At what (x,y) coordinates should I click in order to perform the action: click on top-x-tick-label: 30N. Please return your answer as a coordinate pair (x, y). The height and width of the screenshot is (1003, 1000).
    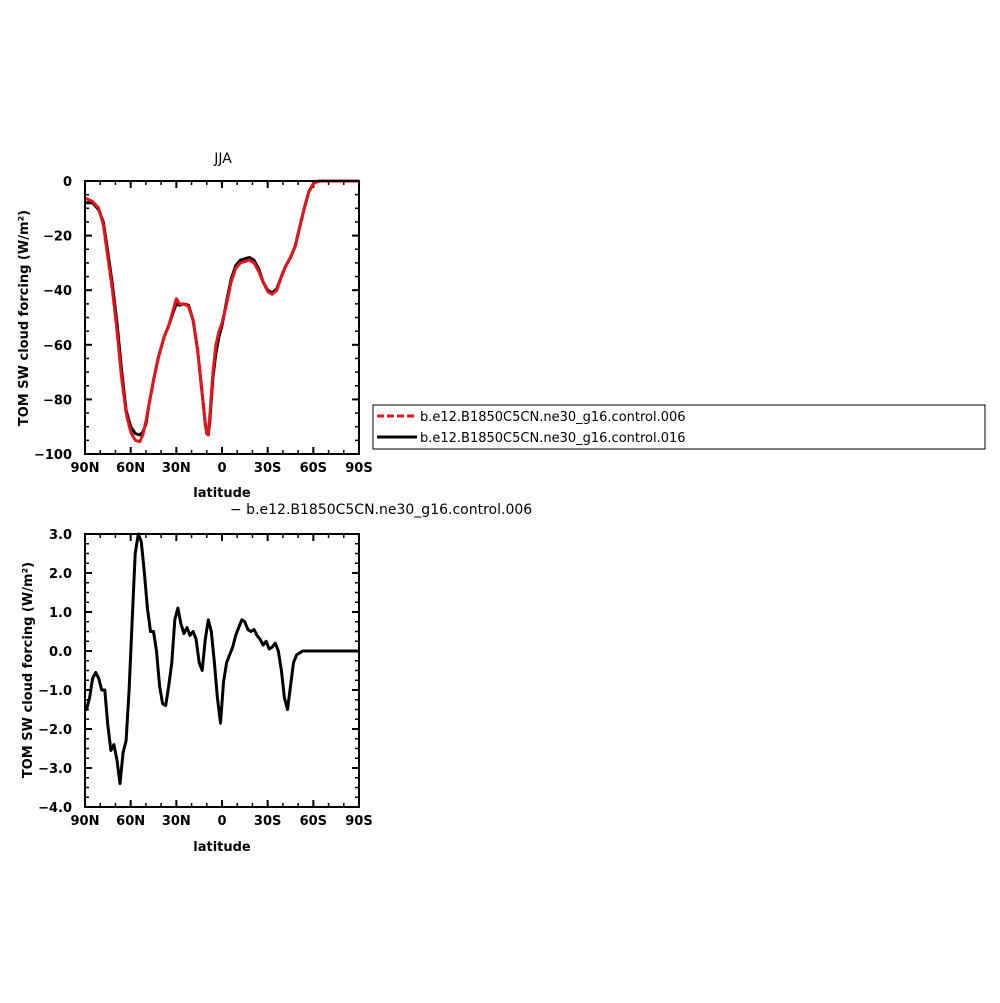
    Looking at the image, I should click on (176, 468).